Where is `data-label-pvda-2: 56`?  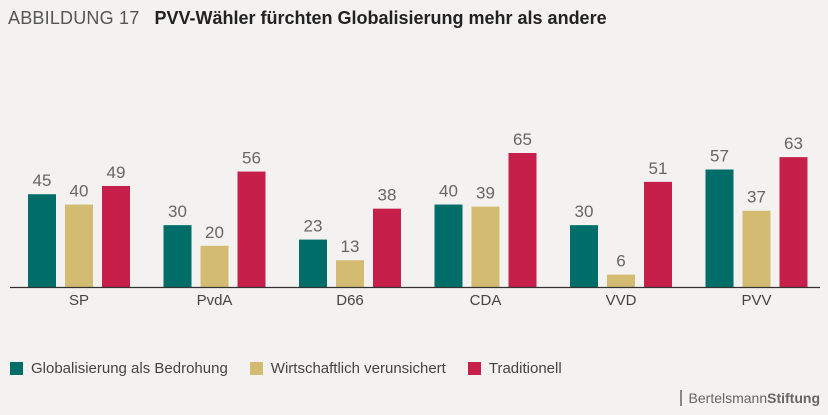 data-label-pvda-2: 56 is located at coordinates (251, 158).